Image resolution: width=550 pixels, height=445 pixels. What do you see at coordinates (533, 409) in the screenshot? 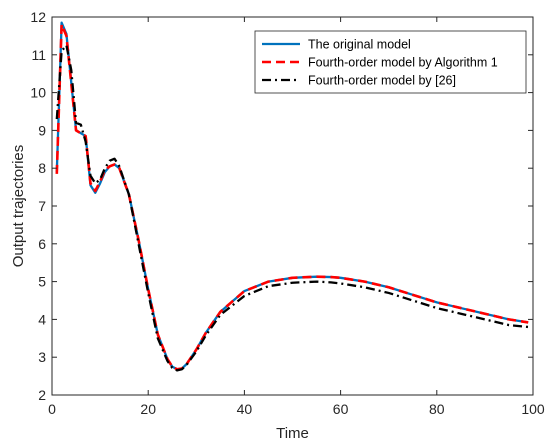
I see `x-tick-label: 100` at bounding box center [533, 409].